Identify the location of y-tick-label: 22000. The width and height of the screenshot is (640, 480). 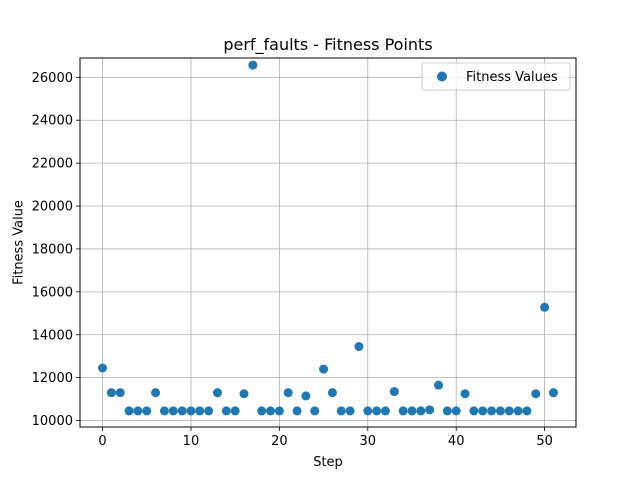
(52, 164).